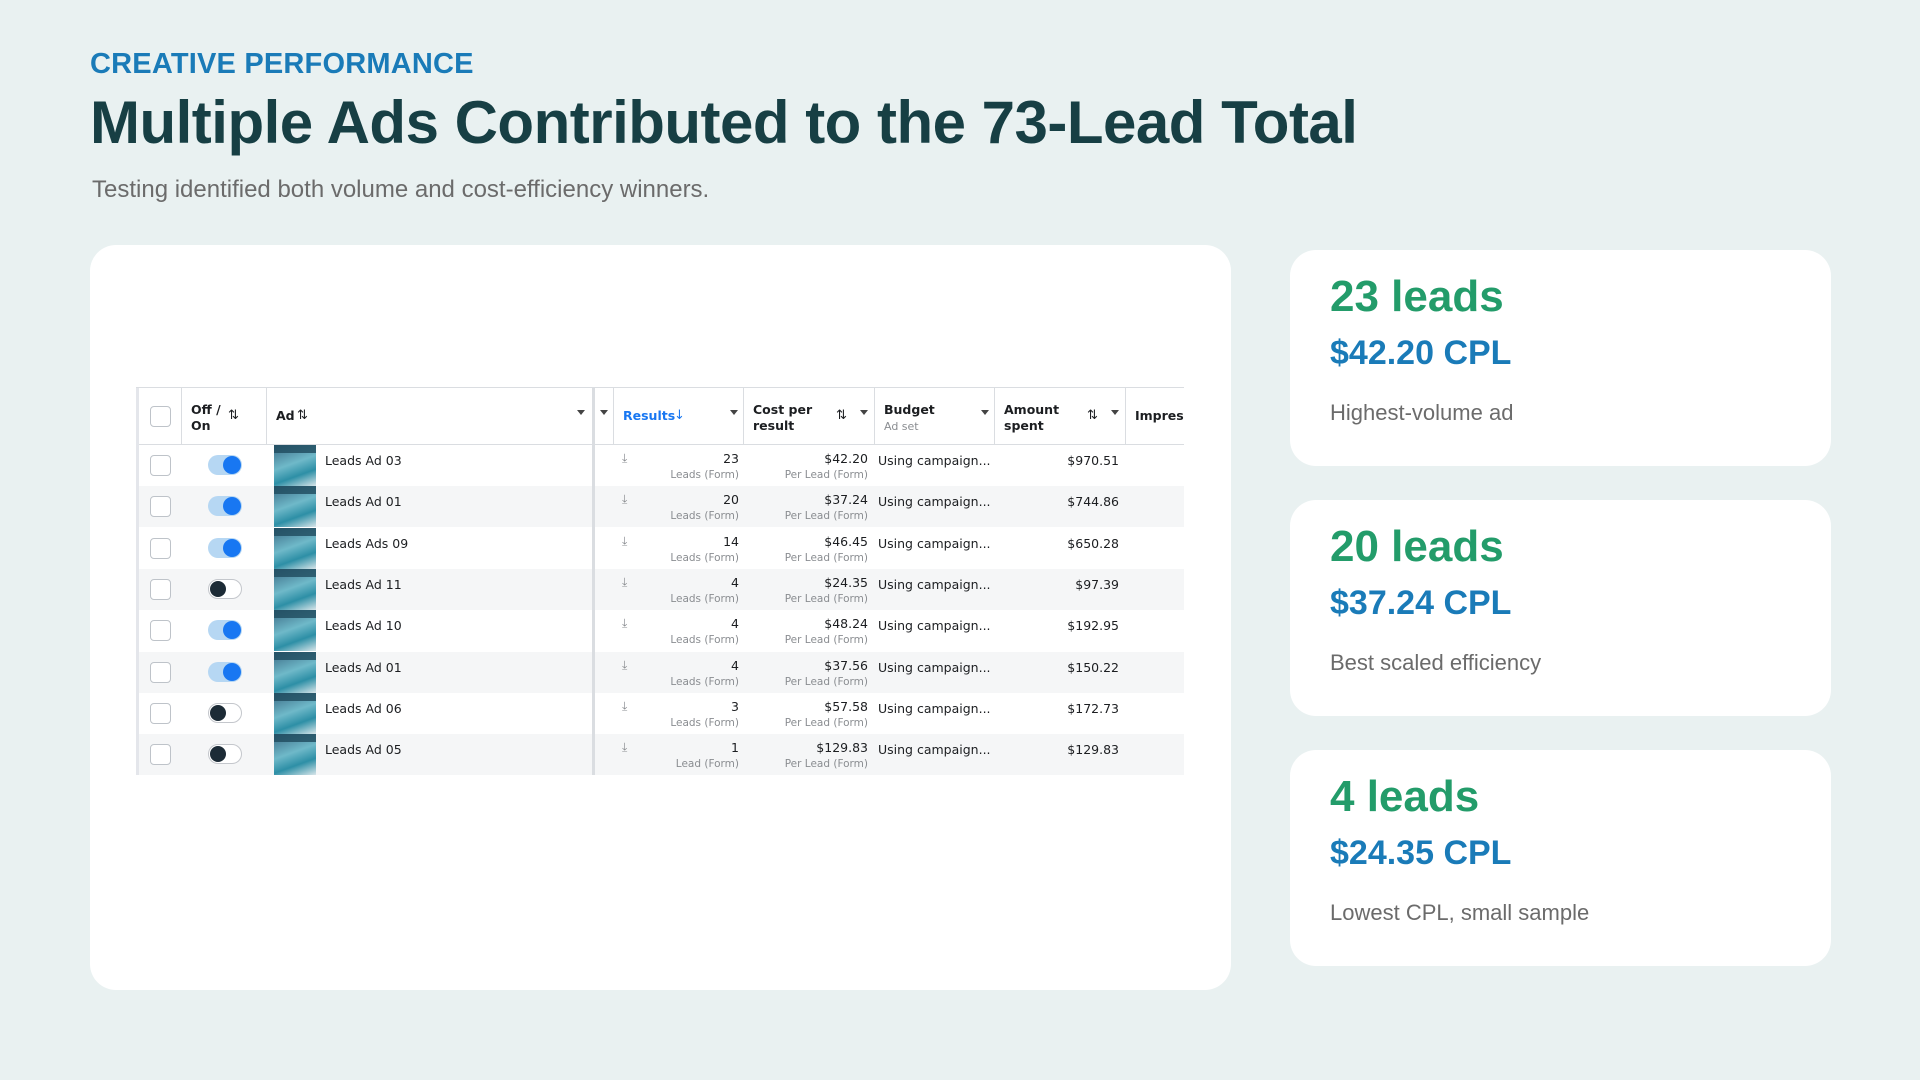 Image resolution: width=1920 pixels, height=1080 pixels. I want to click on column-toggle: Off / On ⇅, so click(224, 416).